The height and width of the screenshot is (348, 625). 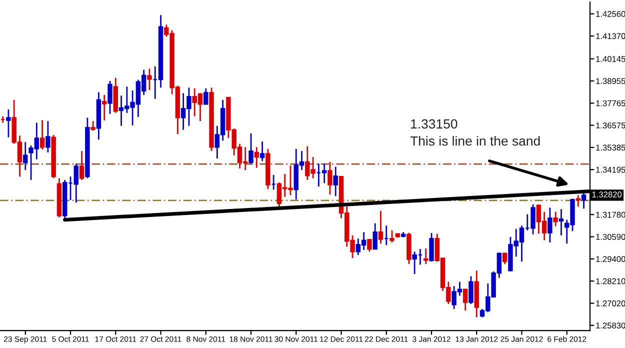 What do you see at coordinates (610, 103) in the screenshot?
I see `y-tick-label: 1.37765` at bounding box center [610, 103].